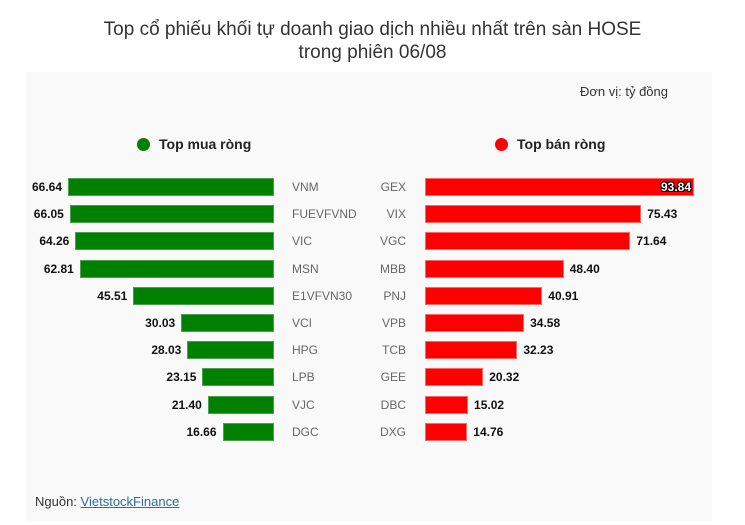  I want to click on chart-title-line2: trong phiên 06/08, so click(372, 52).